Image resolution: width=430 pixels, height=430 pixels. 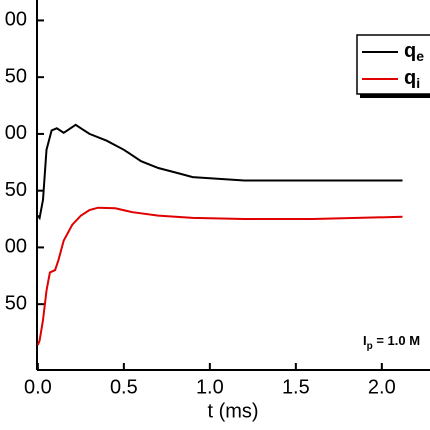 What do you see at coordinates (124, 387) in the screenshot?
I see `x-tick-label: 0.5` at bounding box center [124, 387].